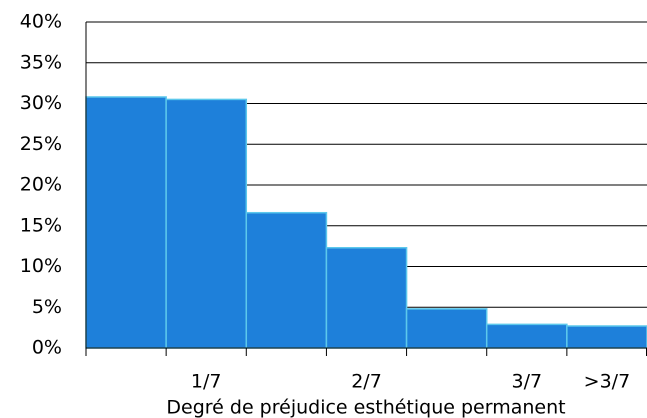 This screenshot has height=418, width=647. Describe the element at coordinates (366, 382) in the screenshot. I see `x-tick-label: 2/7` at that location.